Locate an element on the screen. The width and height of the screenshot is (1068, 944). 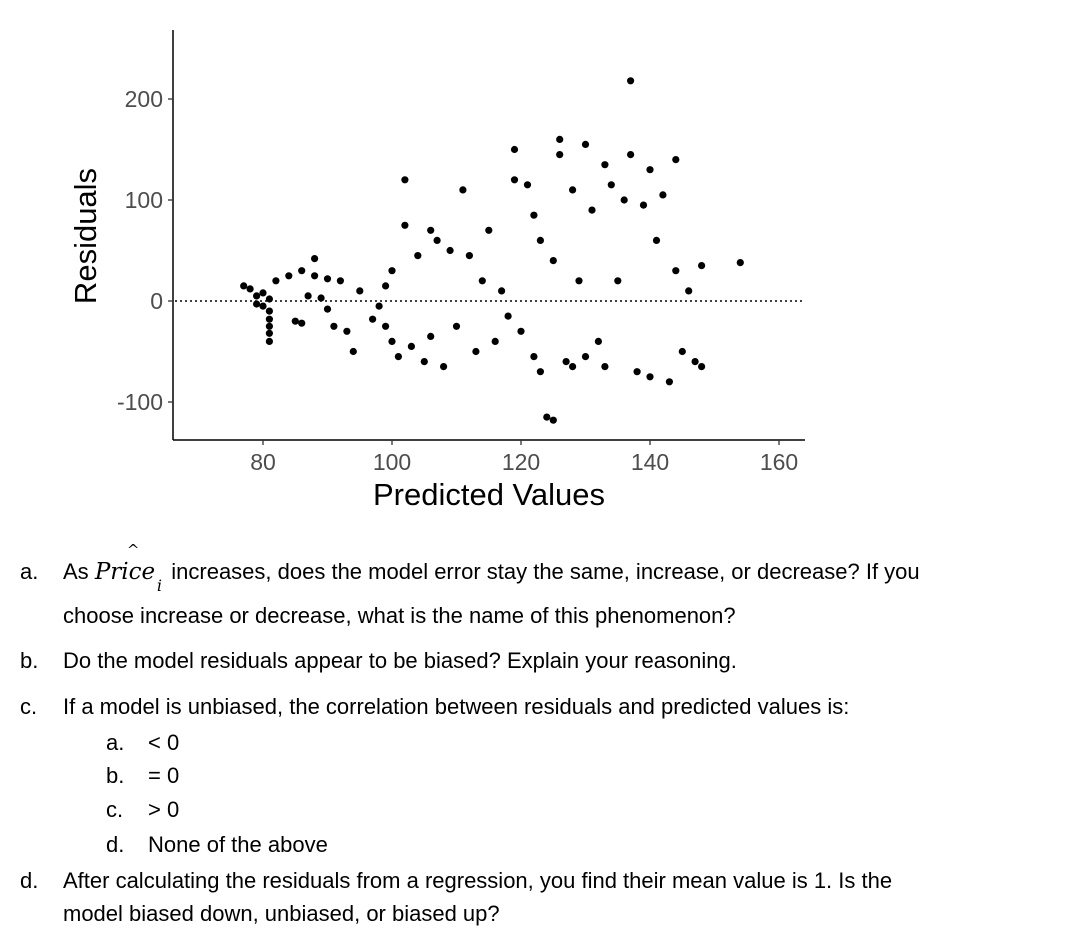
option-d-label: d. is located at coordinates (115, 844).